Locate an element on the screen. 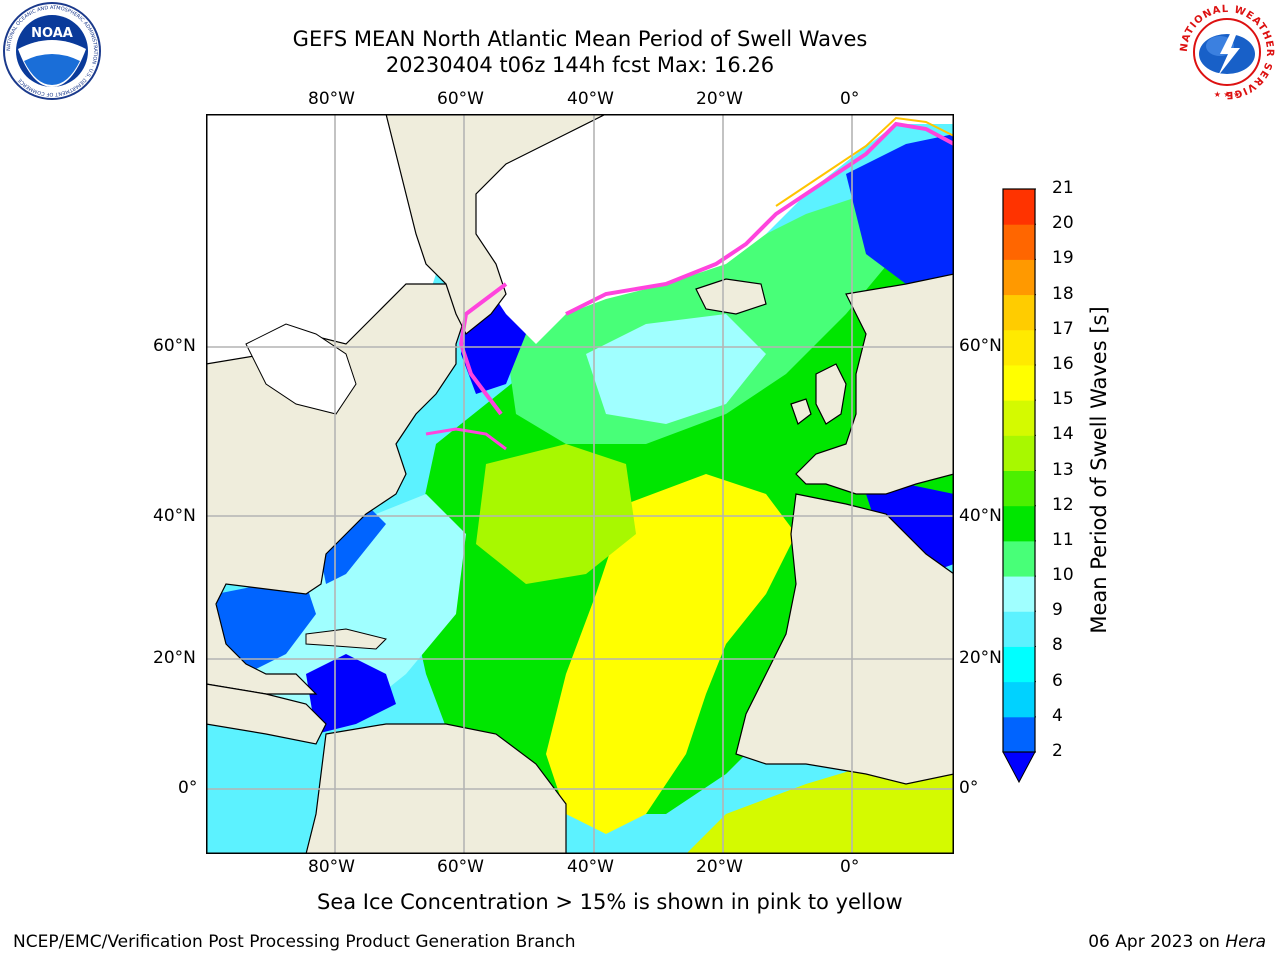 The image size is (1280, 960). period-band-blue-carib is located at coordinates (351, 694).